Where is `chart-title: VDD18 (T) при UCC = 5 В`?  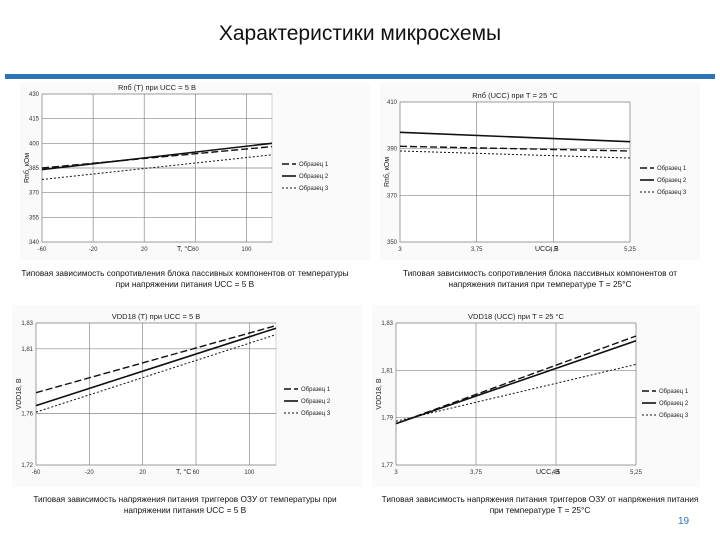 chart-title: VDD18 (T) при UCC = 5 В is located at coordinates (156, 316).